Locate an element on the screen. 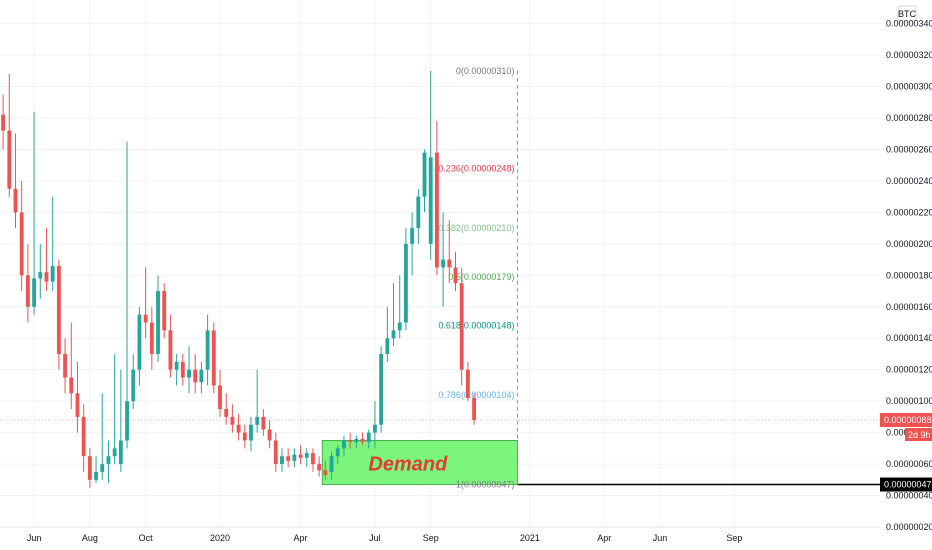 The height and width of the screenshot is (550, 932). x-tick-label: Jun is located at coordinates (34, 538).